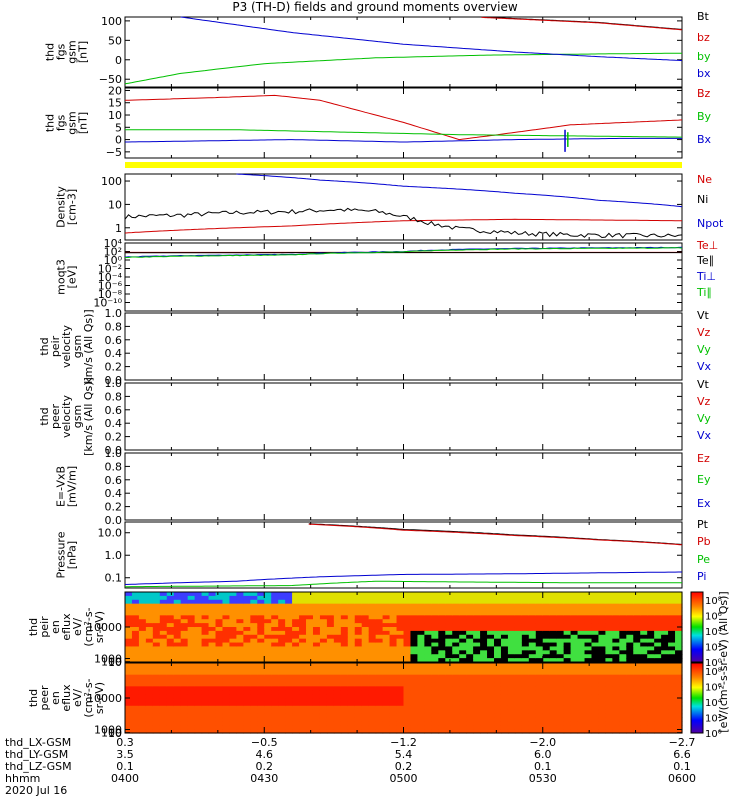  Describe the element at coordinates (77, 416) in the screenshot. I see `y-axis-label: gsm` at that location.